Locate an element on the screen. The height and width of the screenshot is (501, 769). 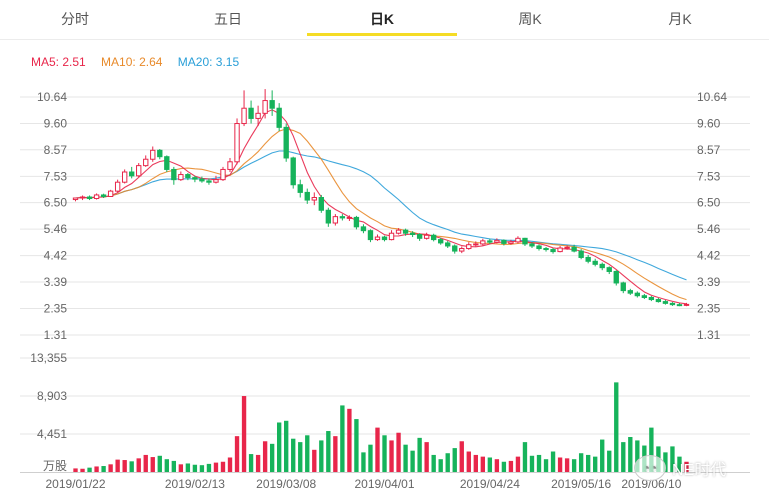
legend-ma5: MA5: 2.51 is located at coordinates (58, 62).